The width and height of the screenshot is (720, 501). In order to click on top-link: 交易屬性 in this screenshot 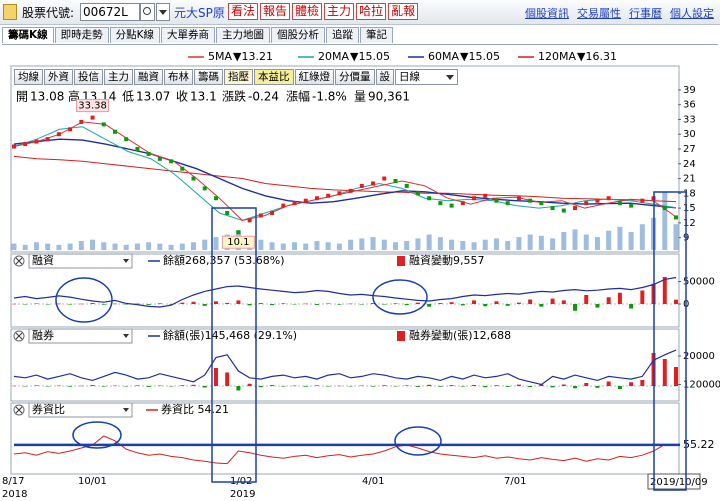, I will do `click(599, 13)`.